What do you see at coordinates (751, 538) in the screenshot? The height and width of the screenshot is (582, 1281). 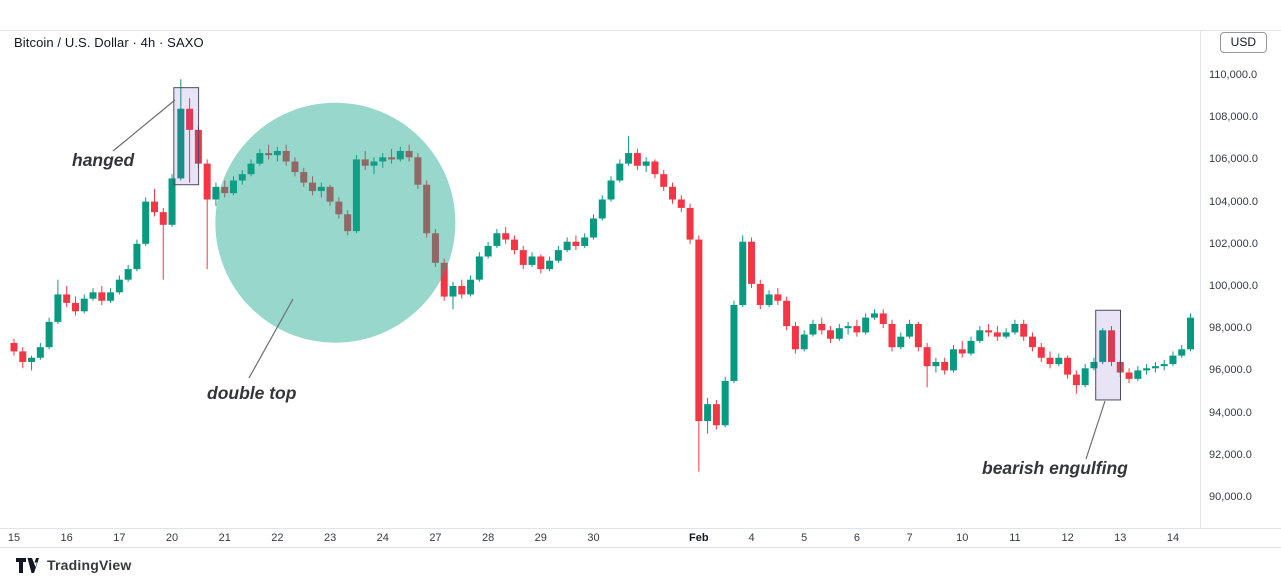 I see `x-axis-label: 4` at bounding box center [751, 538].